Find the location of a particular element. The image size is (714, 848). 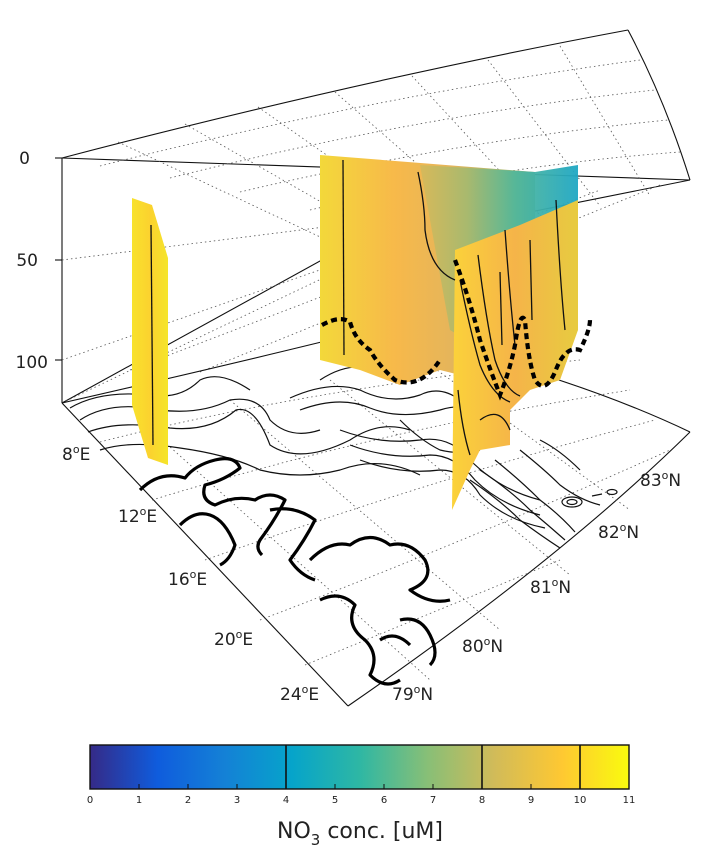

colorbar-tick-label: 1 is located at coordinates (139, 800).